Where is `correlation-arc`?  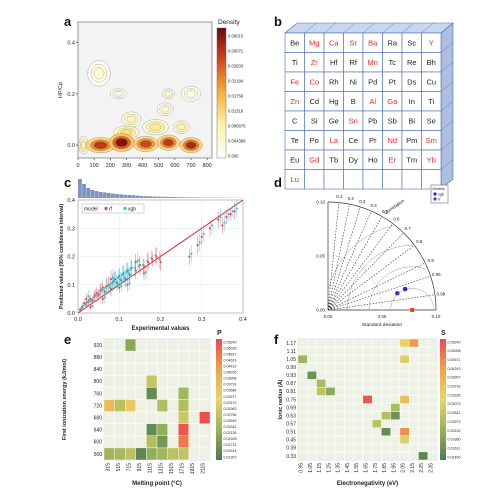 correlation-arc is located at coordinates (382, 256).